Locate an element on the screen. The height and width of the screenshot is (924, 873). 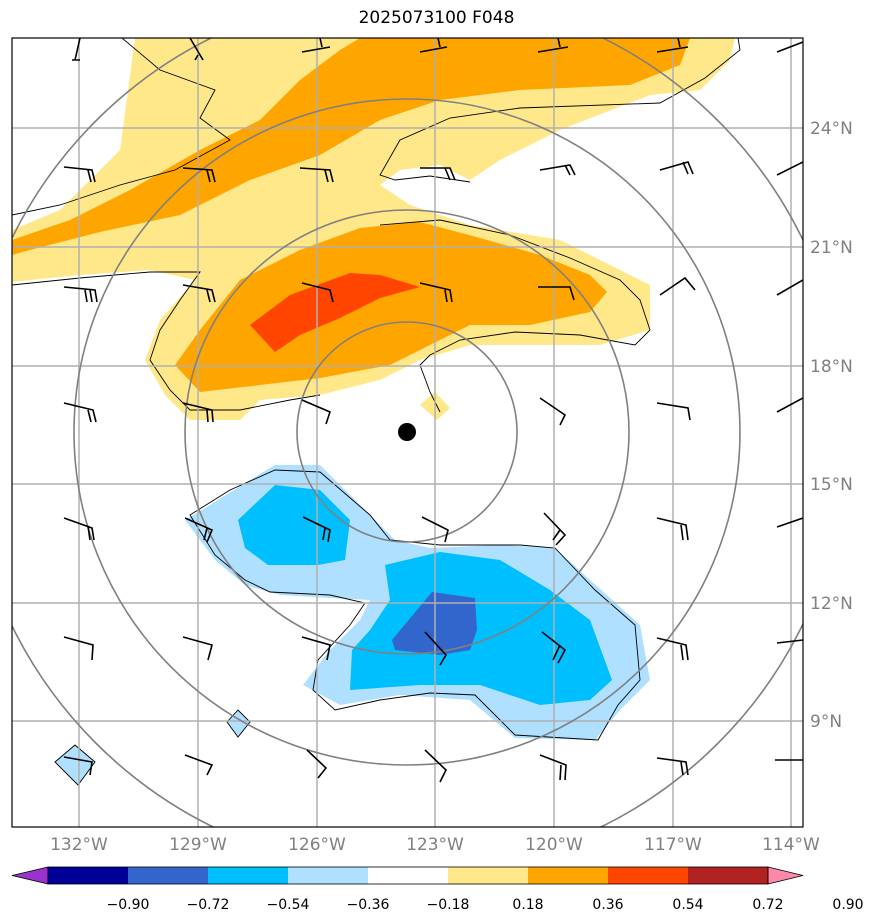
colorbar-outline is located at coordinates (408, 875).